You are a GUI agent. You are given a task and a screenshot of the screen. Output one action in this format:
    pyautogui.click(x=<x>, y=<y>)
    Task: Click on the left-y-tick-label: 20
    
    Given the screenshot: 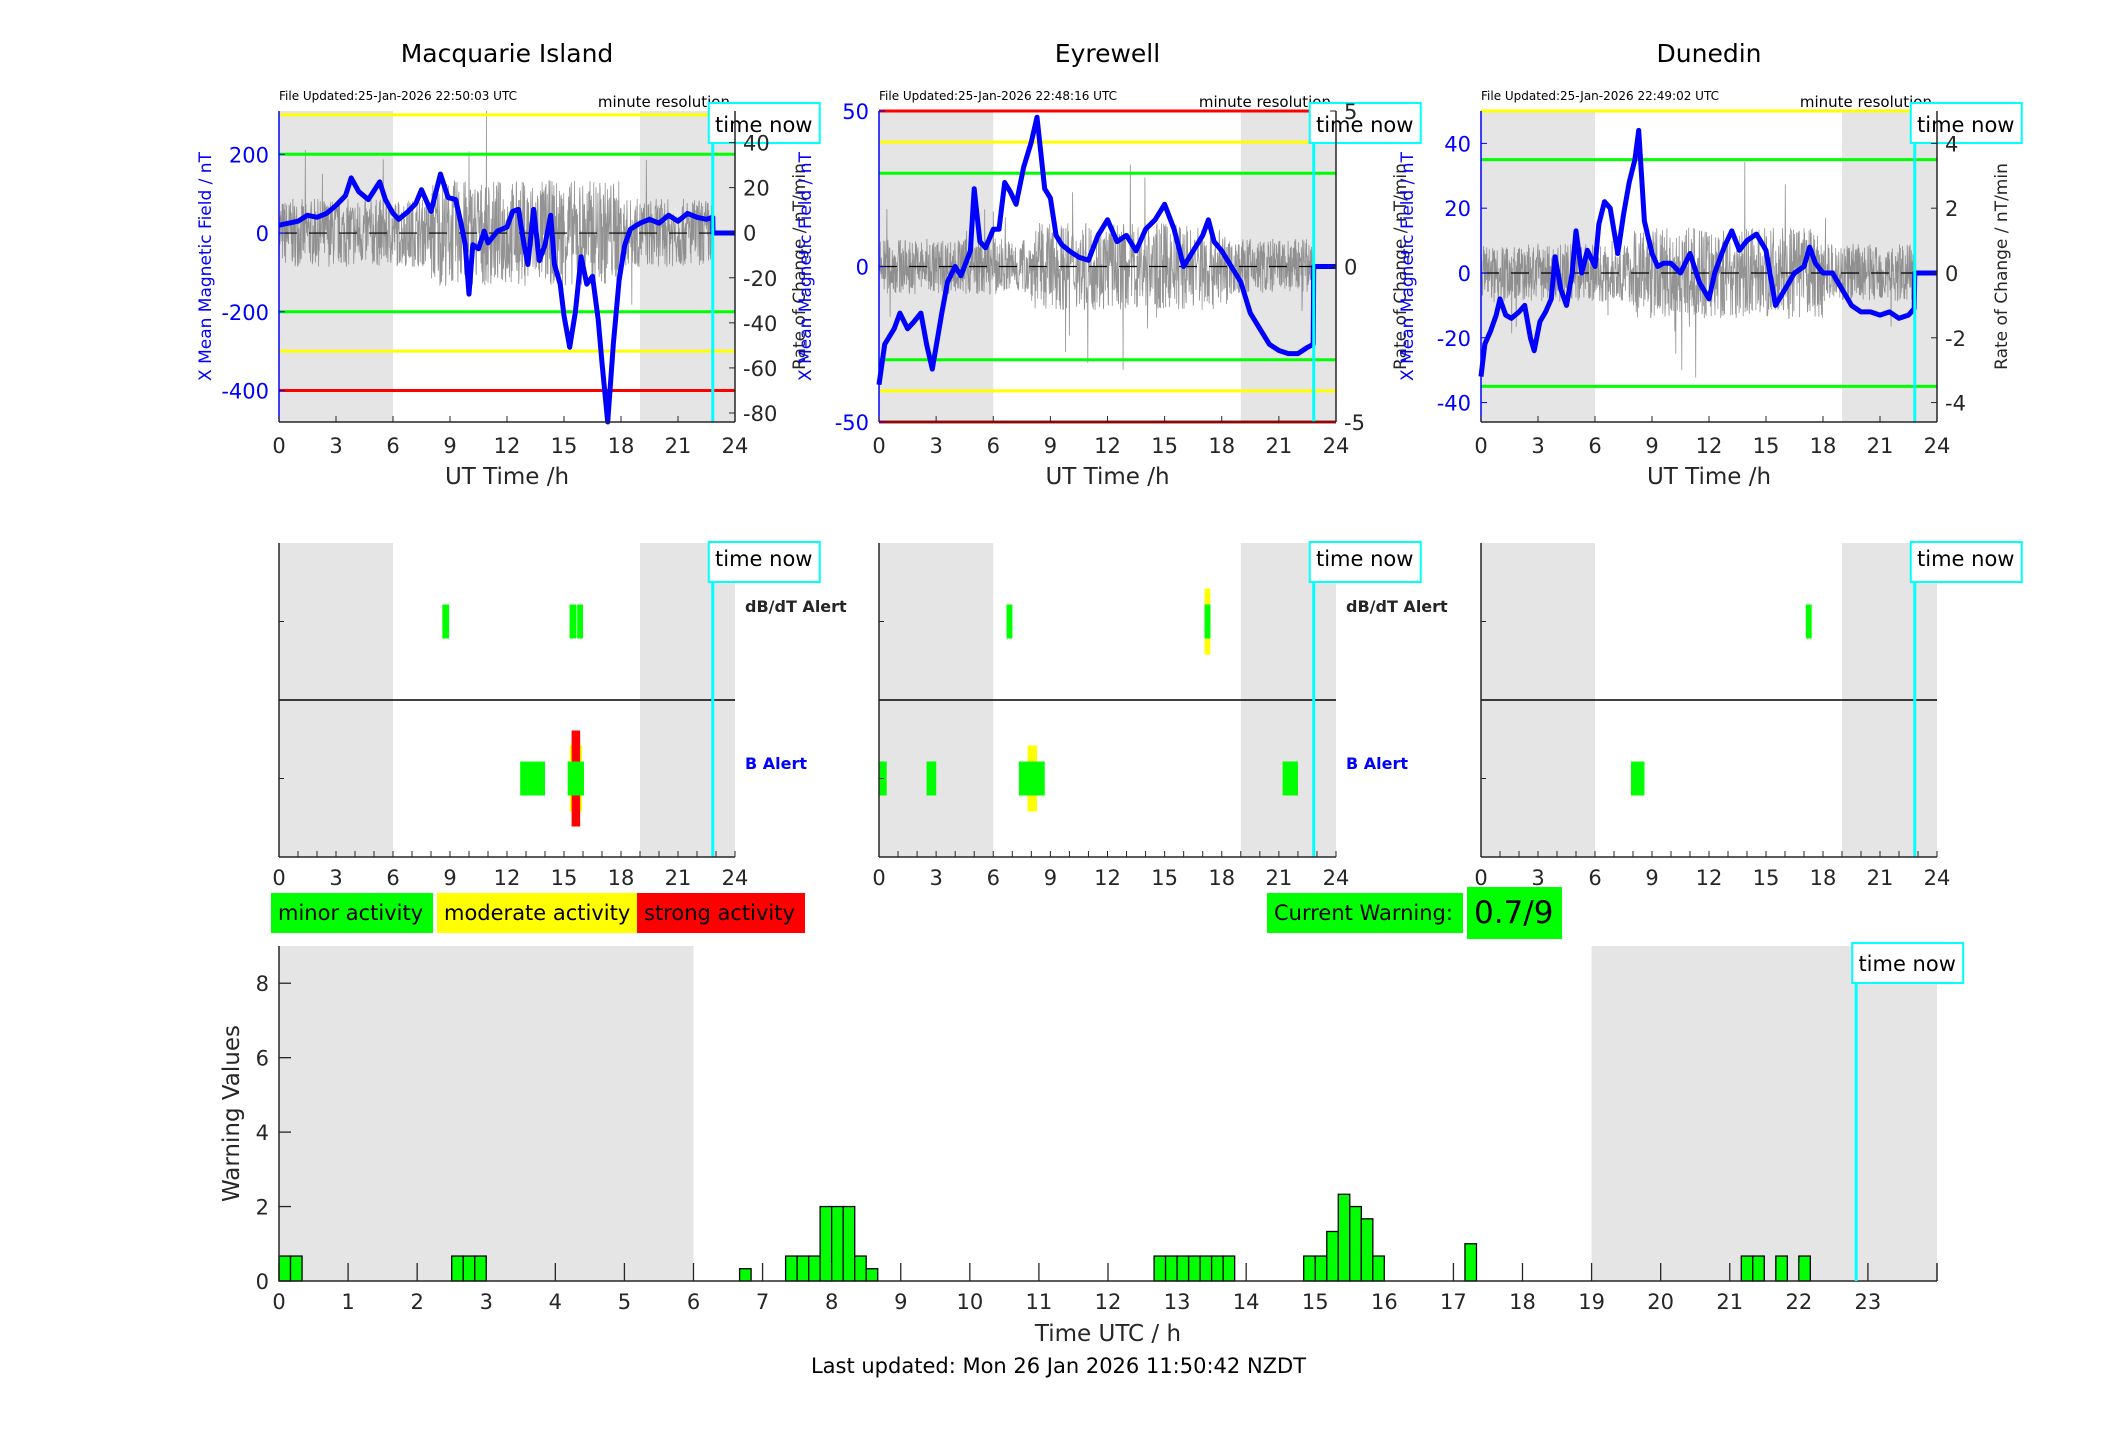 What is the action you would take?
    pyautogui.click(x=1457, y=209)
    